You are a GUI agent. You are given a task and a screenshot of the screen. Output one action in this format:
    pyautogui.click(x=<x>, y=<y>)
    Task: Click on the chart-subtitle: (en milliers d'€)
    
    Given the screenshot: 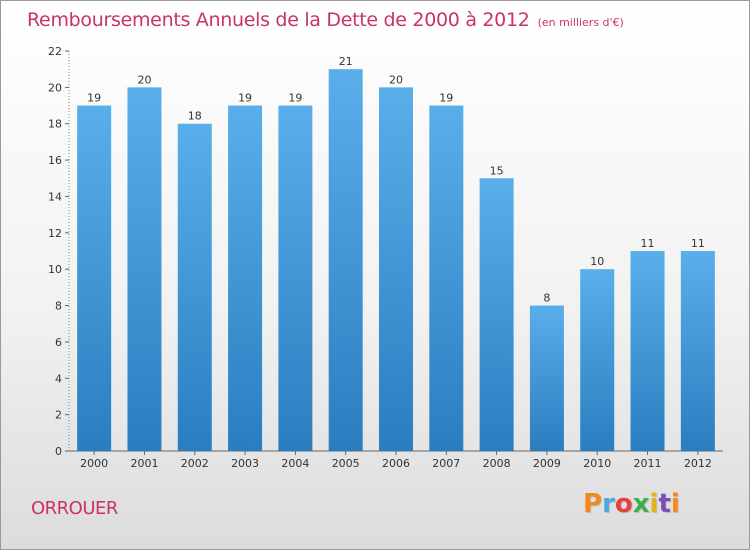 What is the action you would take?
    pyautogui.click(x=580, y=22)
    